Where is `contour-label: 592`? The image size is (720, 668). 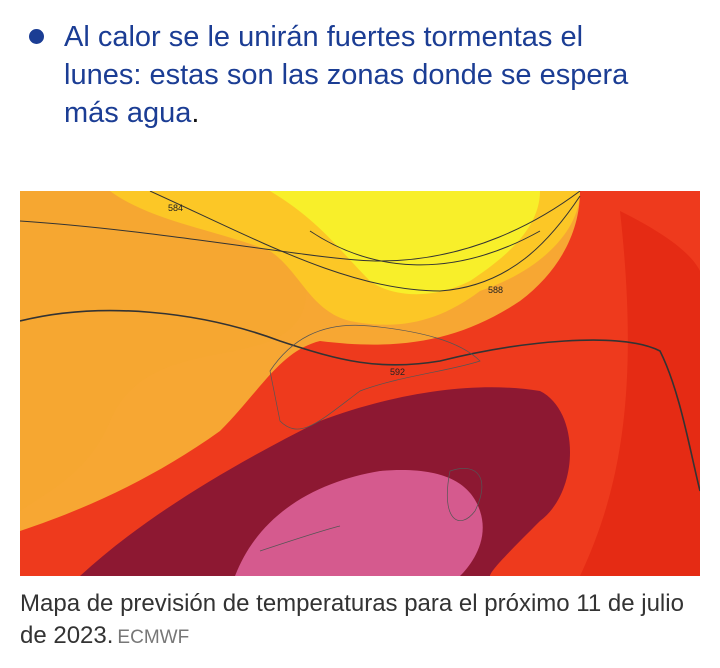 contour-label: 592 is located at coordinates (397, 372).